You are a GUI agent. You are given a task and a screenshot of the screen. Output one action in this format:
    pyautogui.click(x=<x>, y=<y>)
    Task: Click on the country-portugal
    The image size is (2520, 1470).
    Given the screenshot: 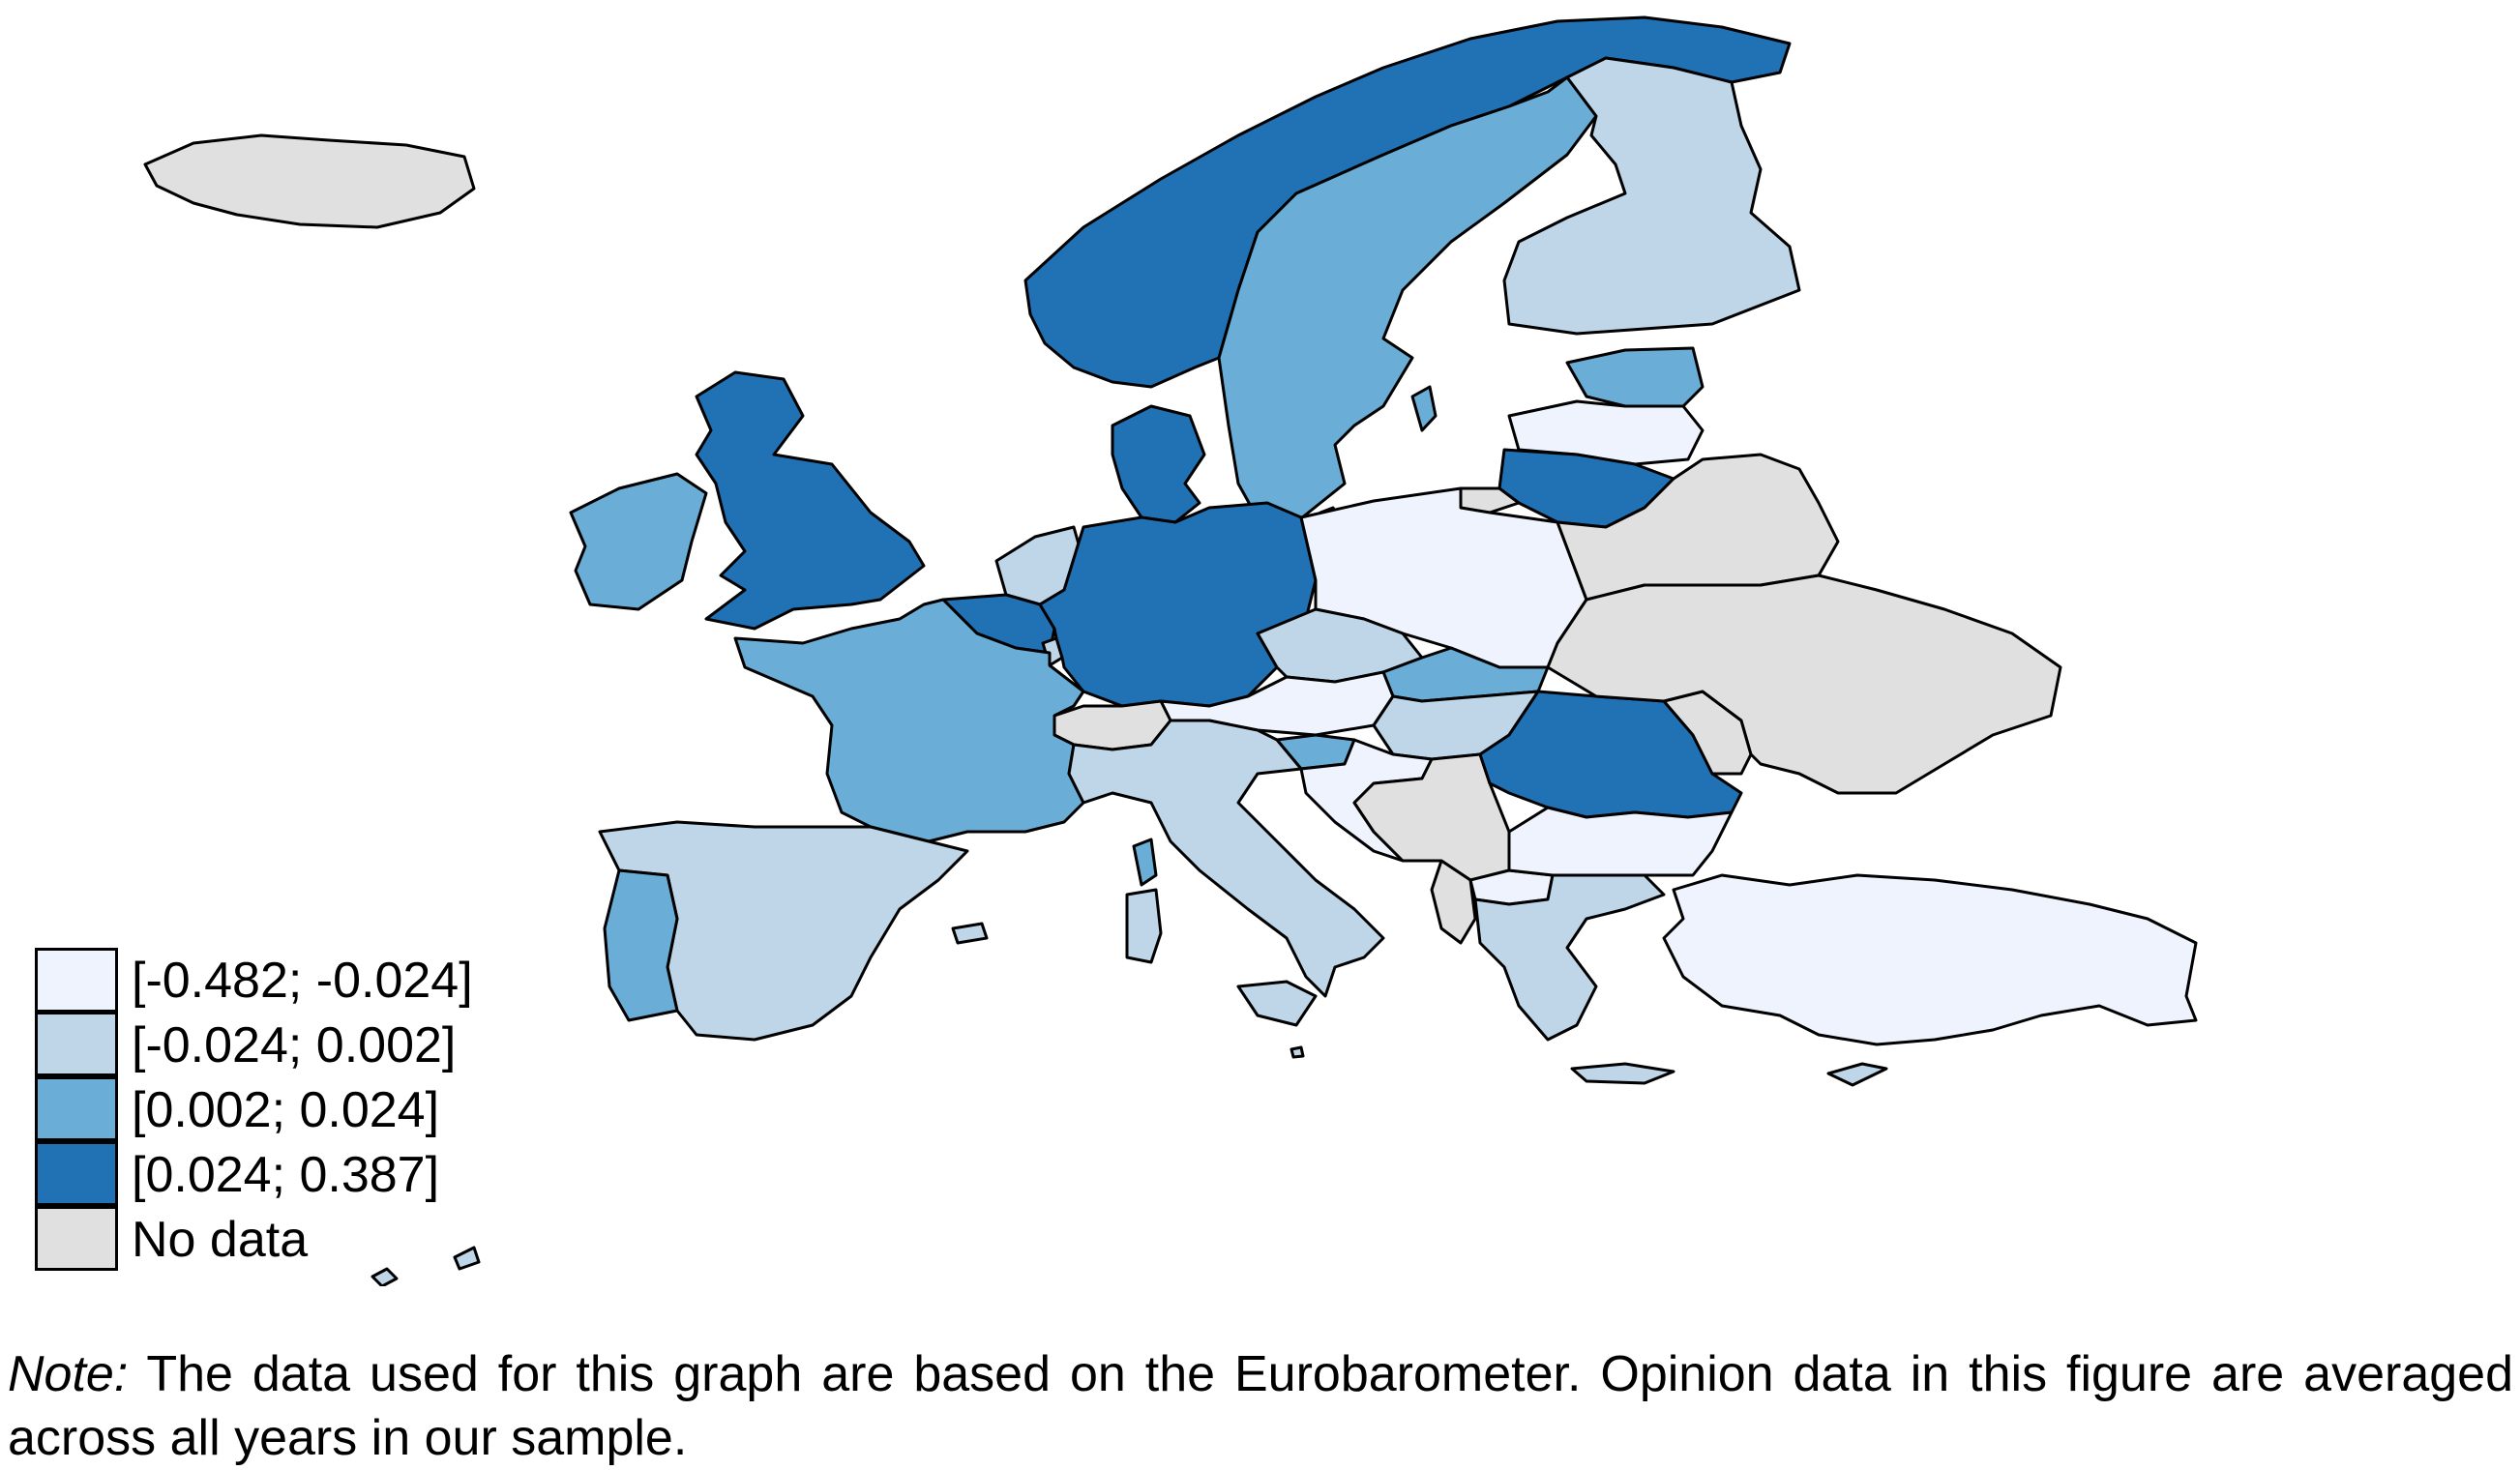 What is the action you would take?
    pyautogui.click(x=641, y=945)
    